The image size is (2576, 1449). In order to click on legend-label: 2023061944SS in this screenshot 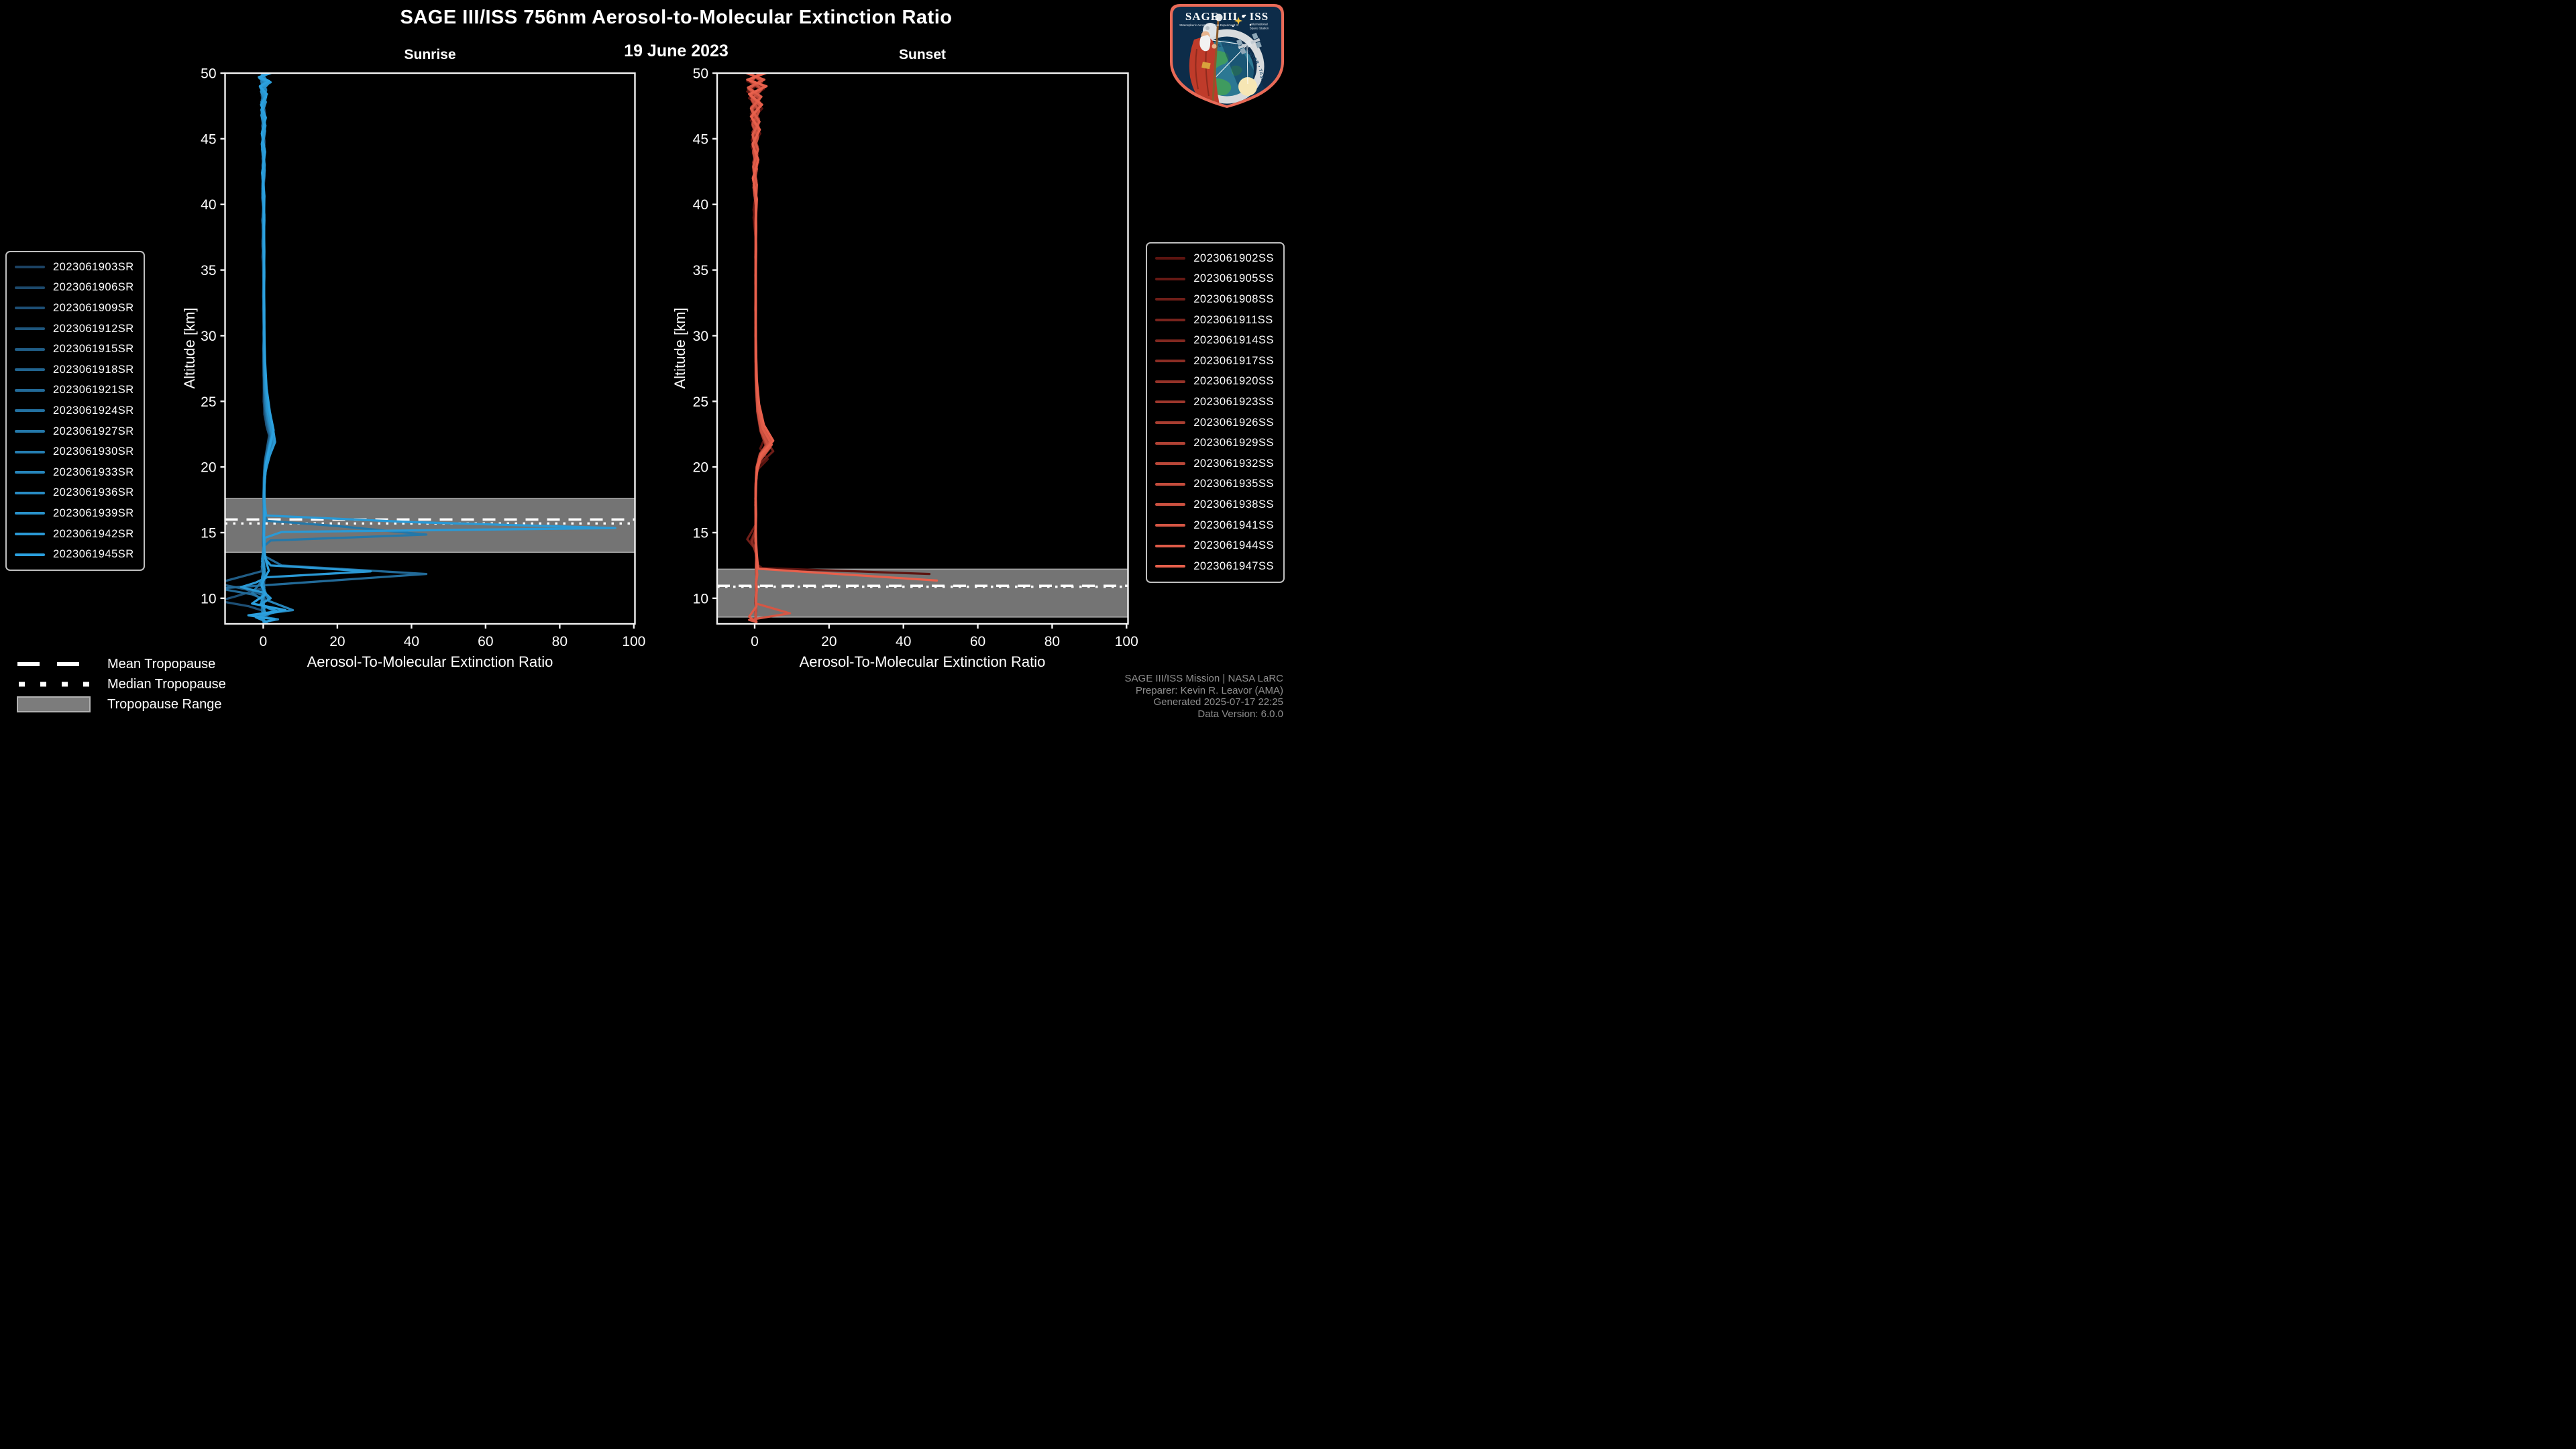, I will do `click(1233, 545)`.